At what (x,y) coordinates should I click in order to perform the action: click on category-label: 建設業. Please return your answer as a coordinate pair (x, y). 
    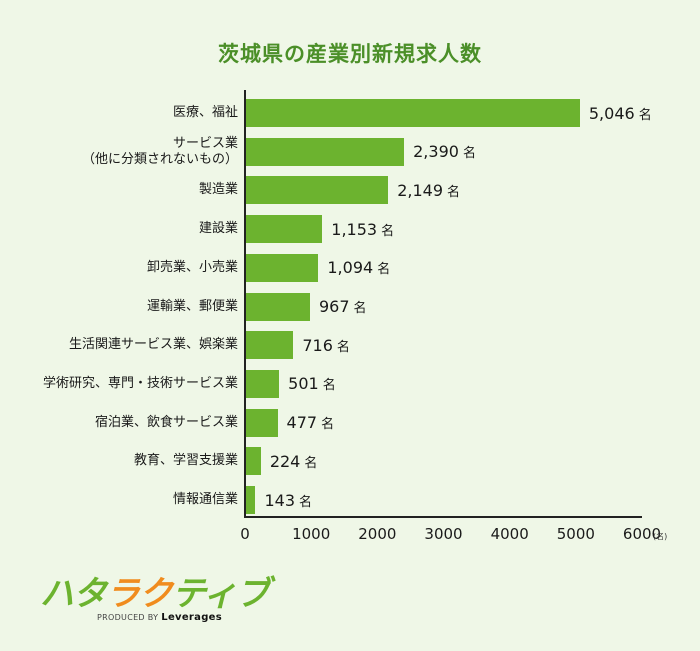
    Looking at the image, I should click on (218, 229).